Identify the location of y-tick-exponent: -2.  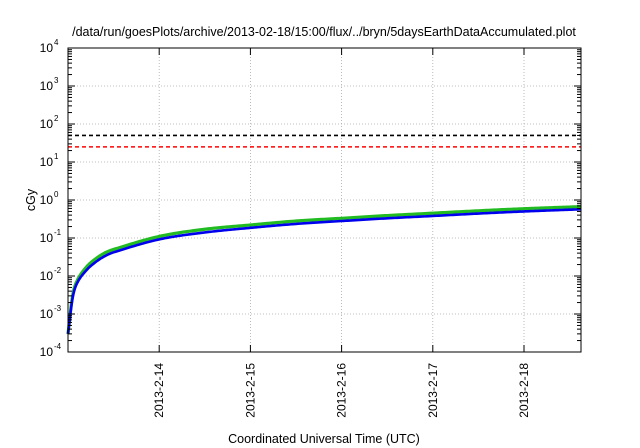
(58, 270).